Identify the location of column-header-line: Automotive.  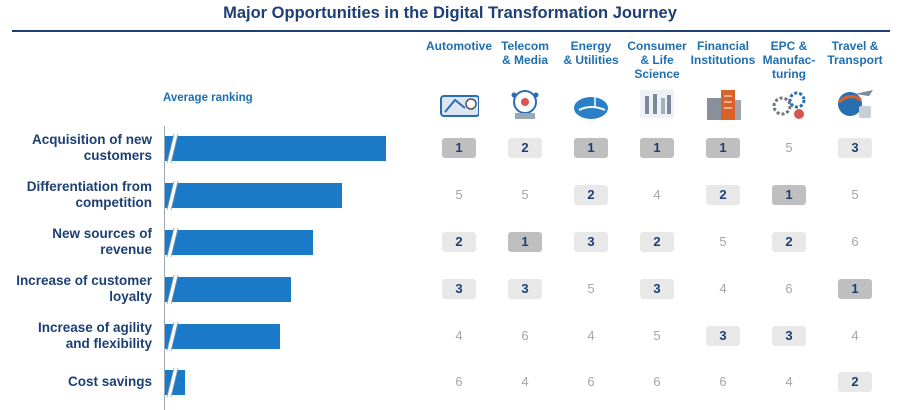
(459, 46).